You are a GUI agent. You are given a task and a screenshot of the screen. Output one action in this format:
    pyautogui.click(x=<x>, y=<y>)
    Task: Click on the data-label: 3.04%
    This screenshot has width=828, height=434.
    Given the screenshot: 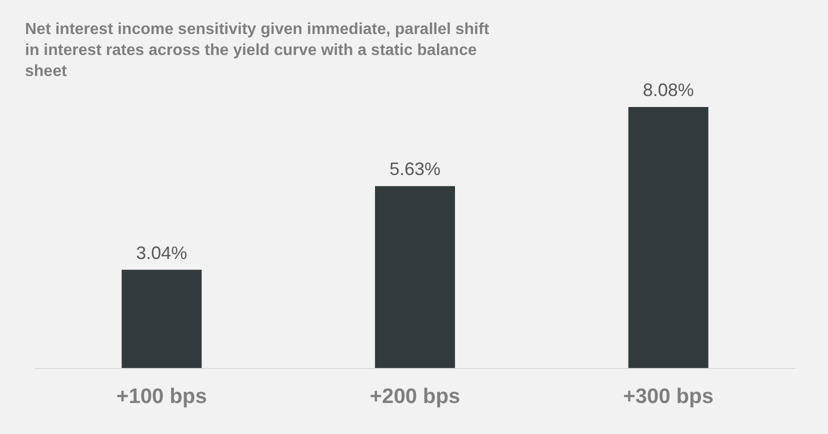 What is the action you would take?
    pyautogui.click(x=162, y=252)
    